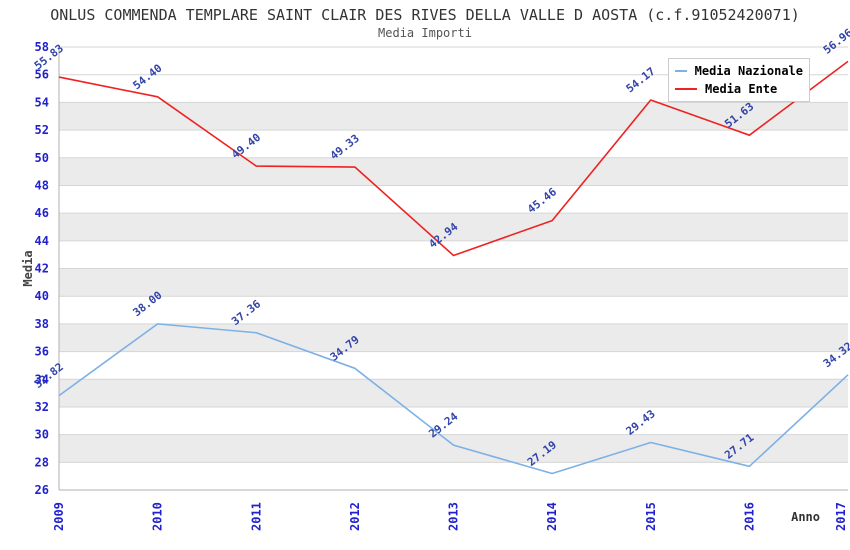 This screenshot has height=550, width=850. I want to click on x-tick-label: 2013, so click(454, 516).